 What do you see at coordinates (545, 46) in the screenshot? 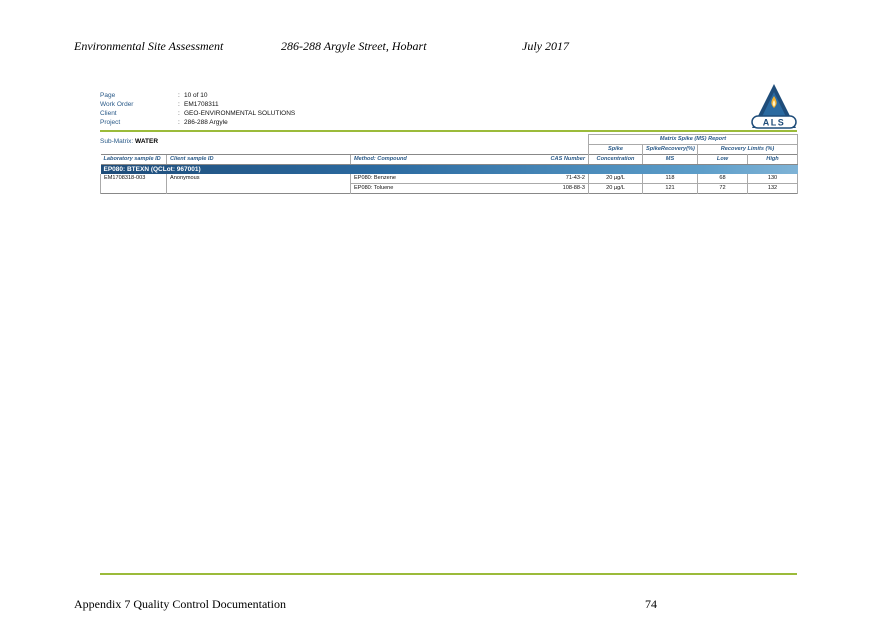
I see `header-date: July 2017` at bounding box center [545, 46].